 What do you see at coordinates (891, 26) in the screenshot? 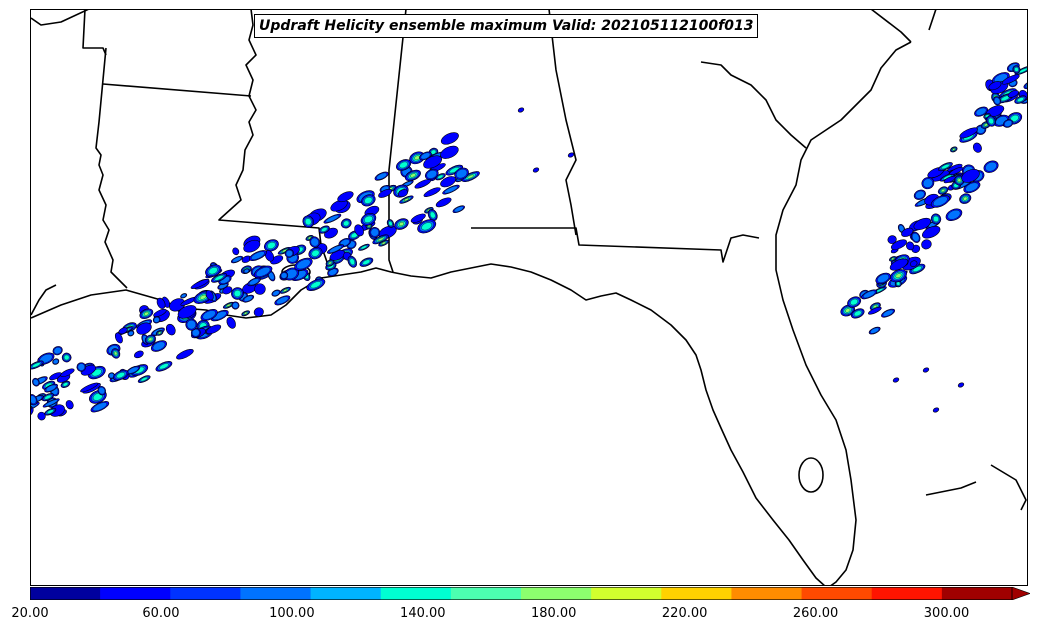
I see `nc-sc-border` at bounding box center [891, 26].